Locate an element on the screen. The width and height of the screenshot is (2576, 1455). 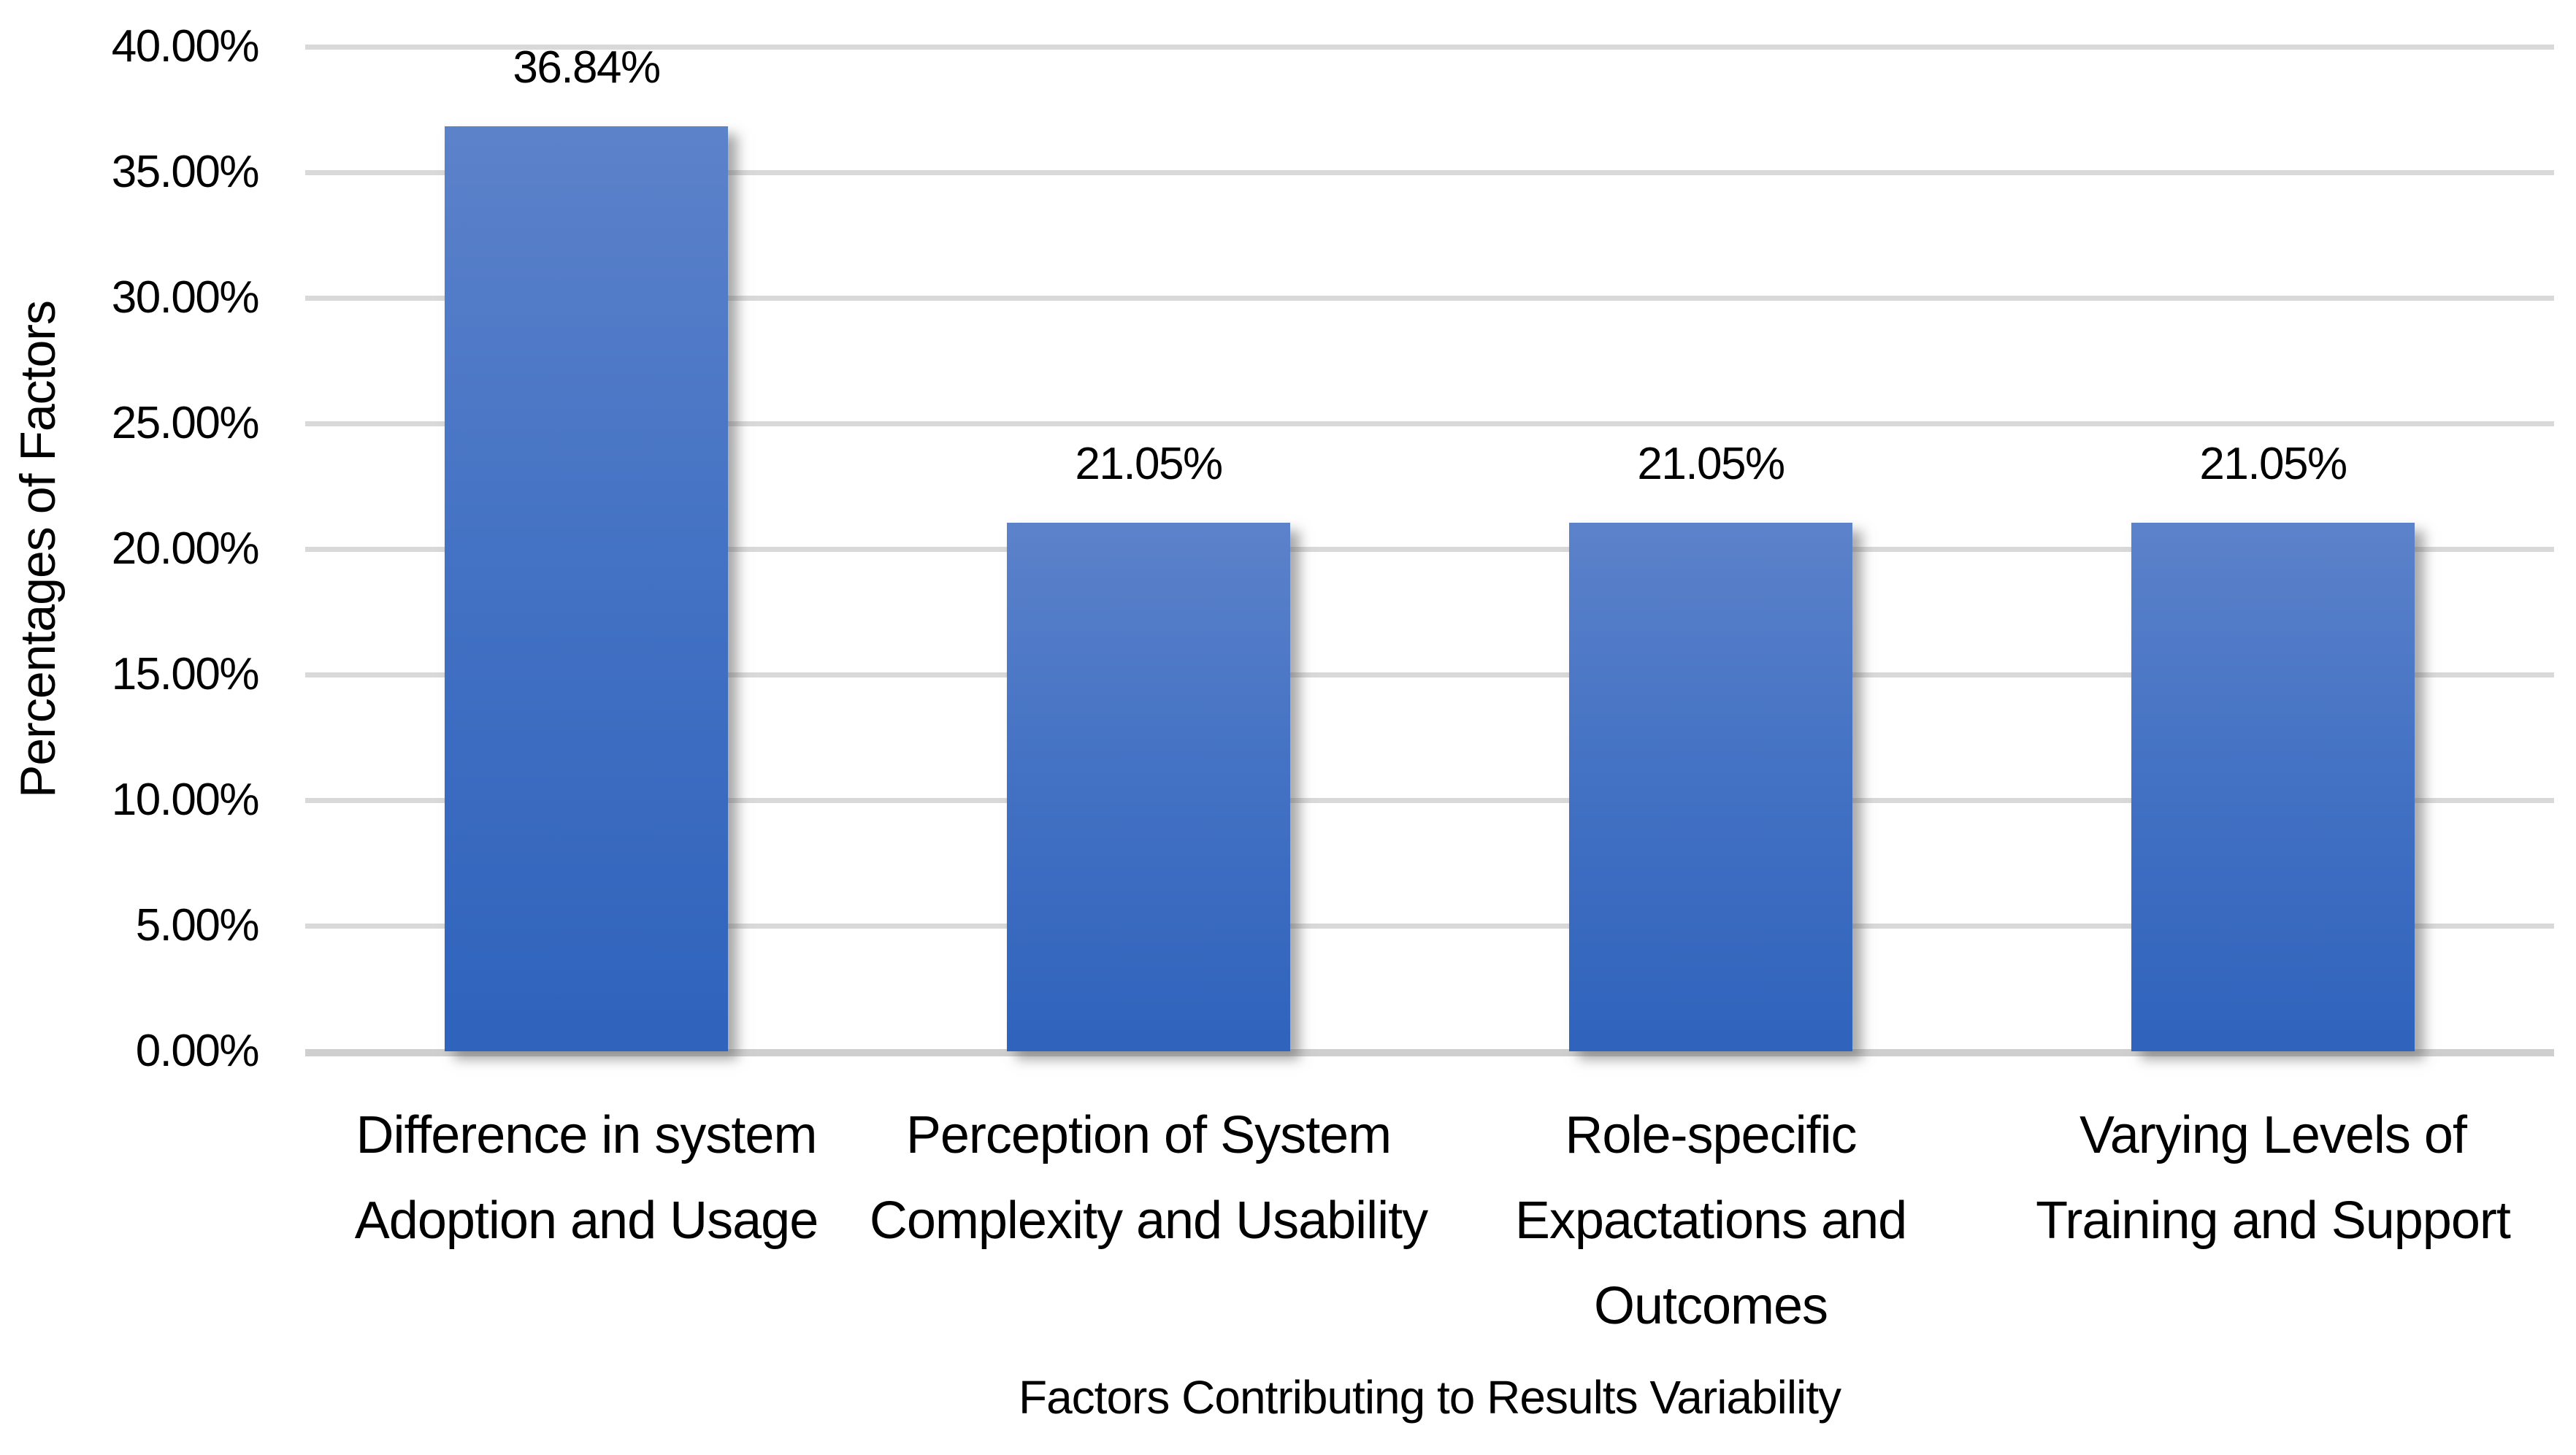
y-tick-label: 10.00% is located at coordinates (185, 800).